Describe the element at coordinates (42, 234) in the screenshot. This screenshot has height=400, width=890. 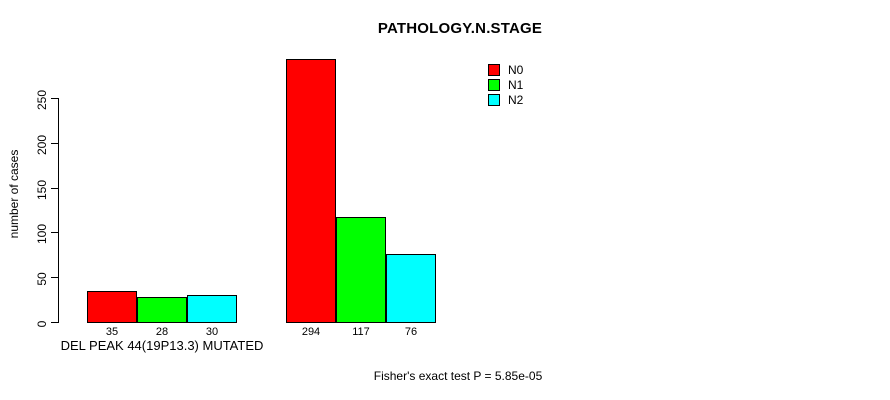
I see `y-axis-tick-label-text: 100` at that location.